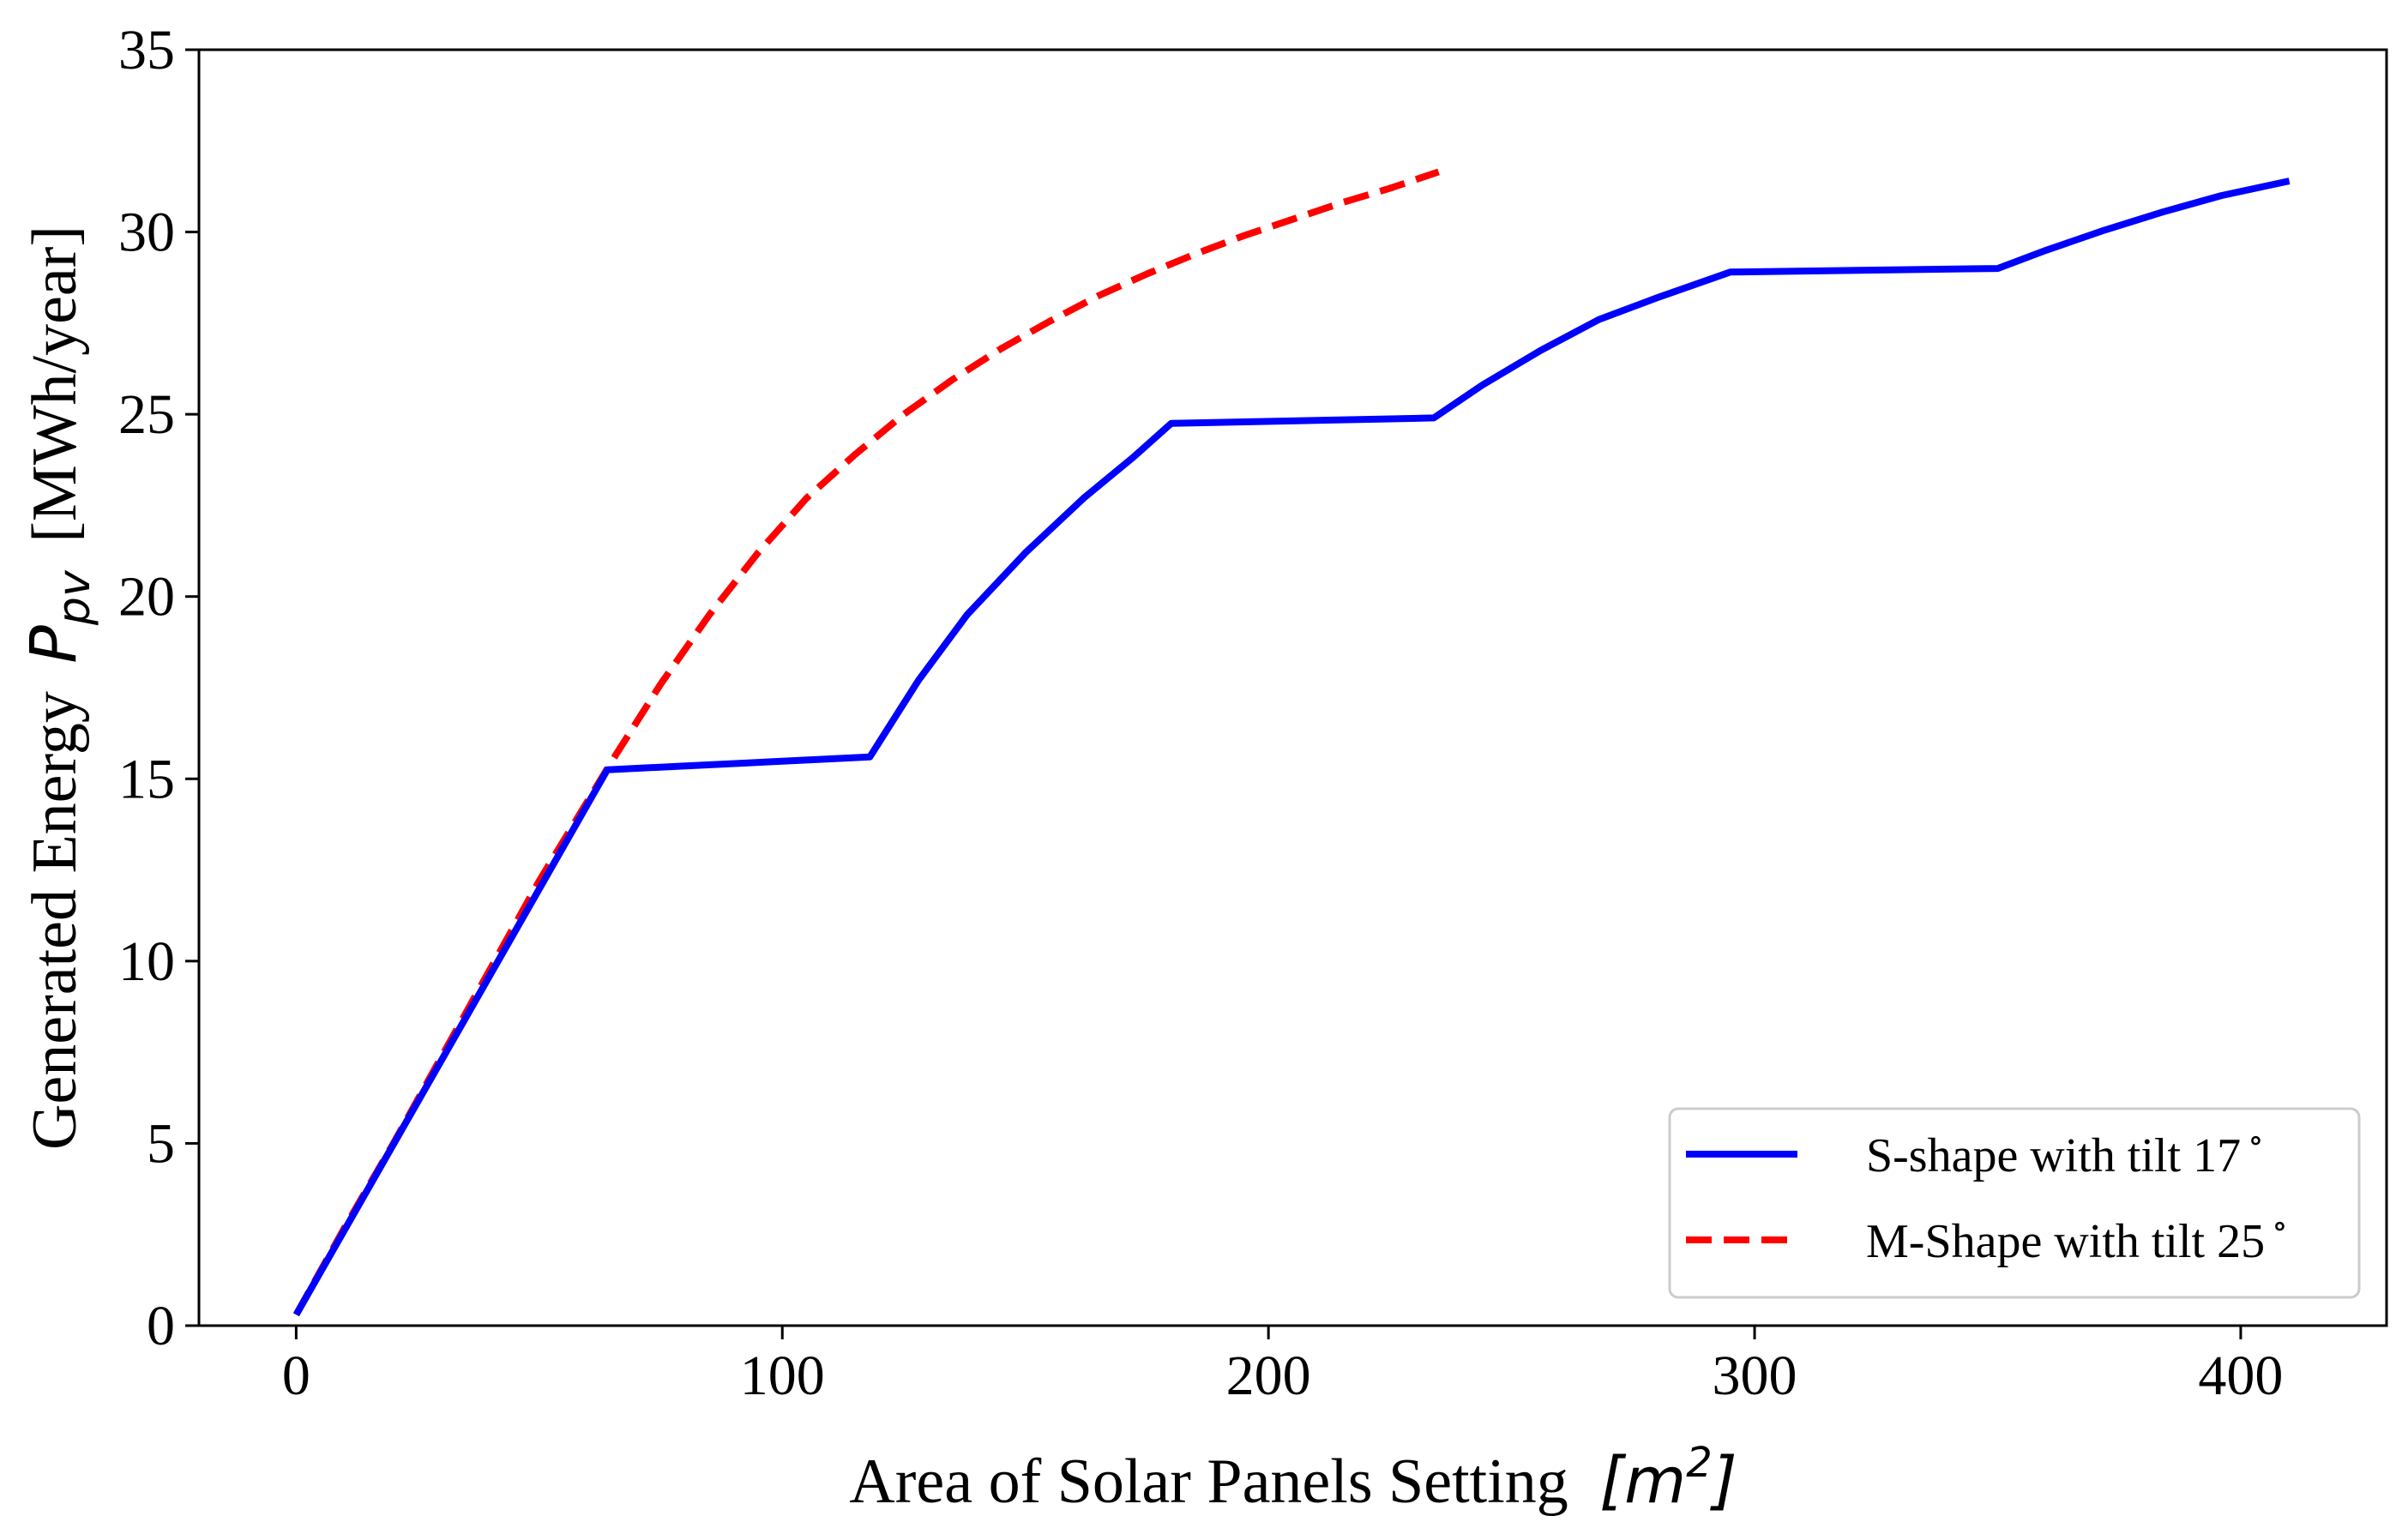 The image size is (2408, 1528). What do you see at coordinates (61, 688) in the screenshot?
I see `y-axis-label: Generated Energy Ppv [MWh/year]` at bounding box center [61, 688].